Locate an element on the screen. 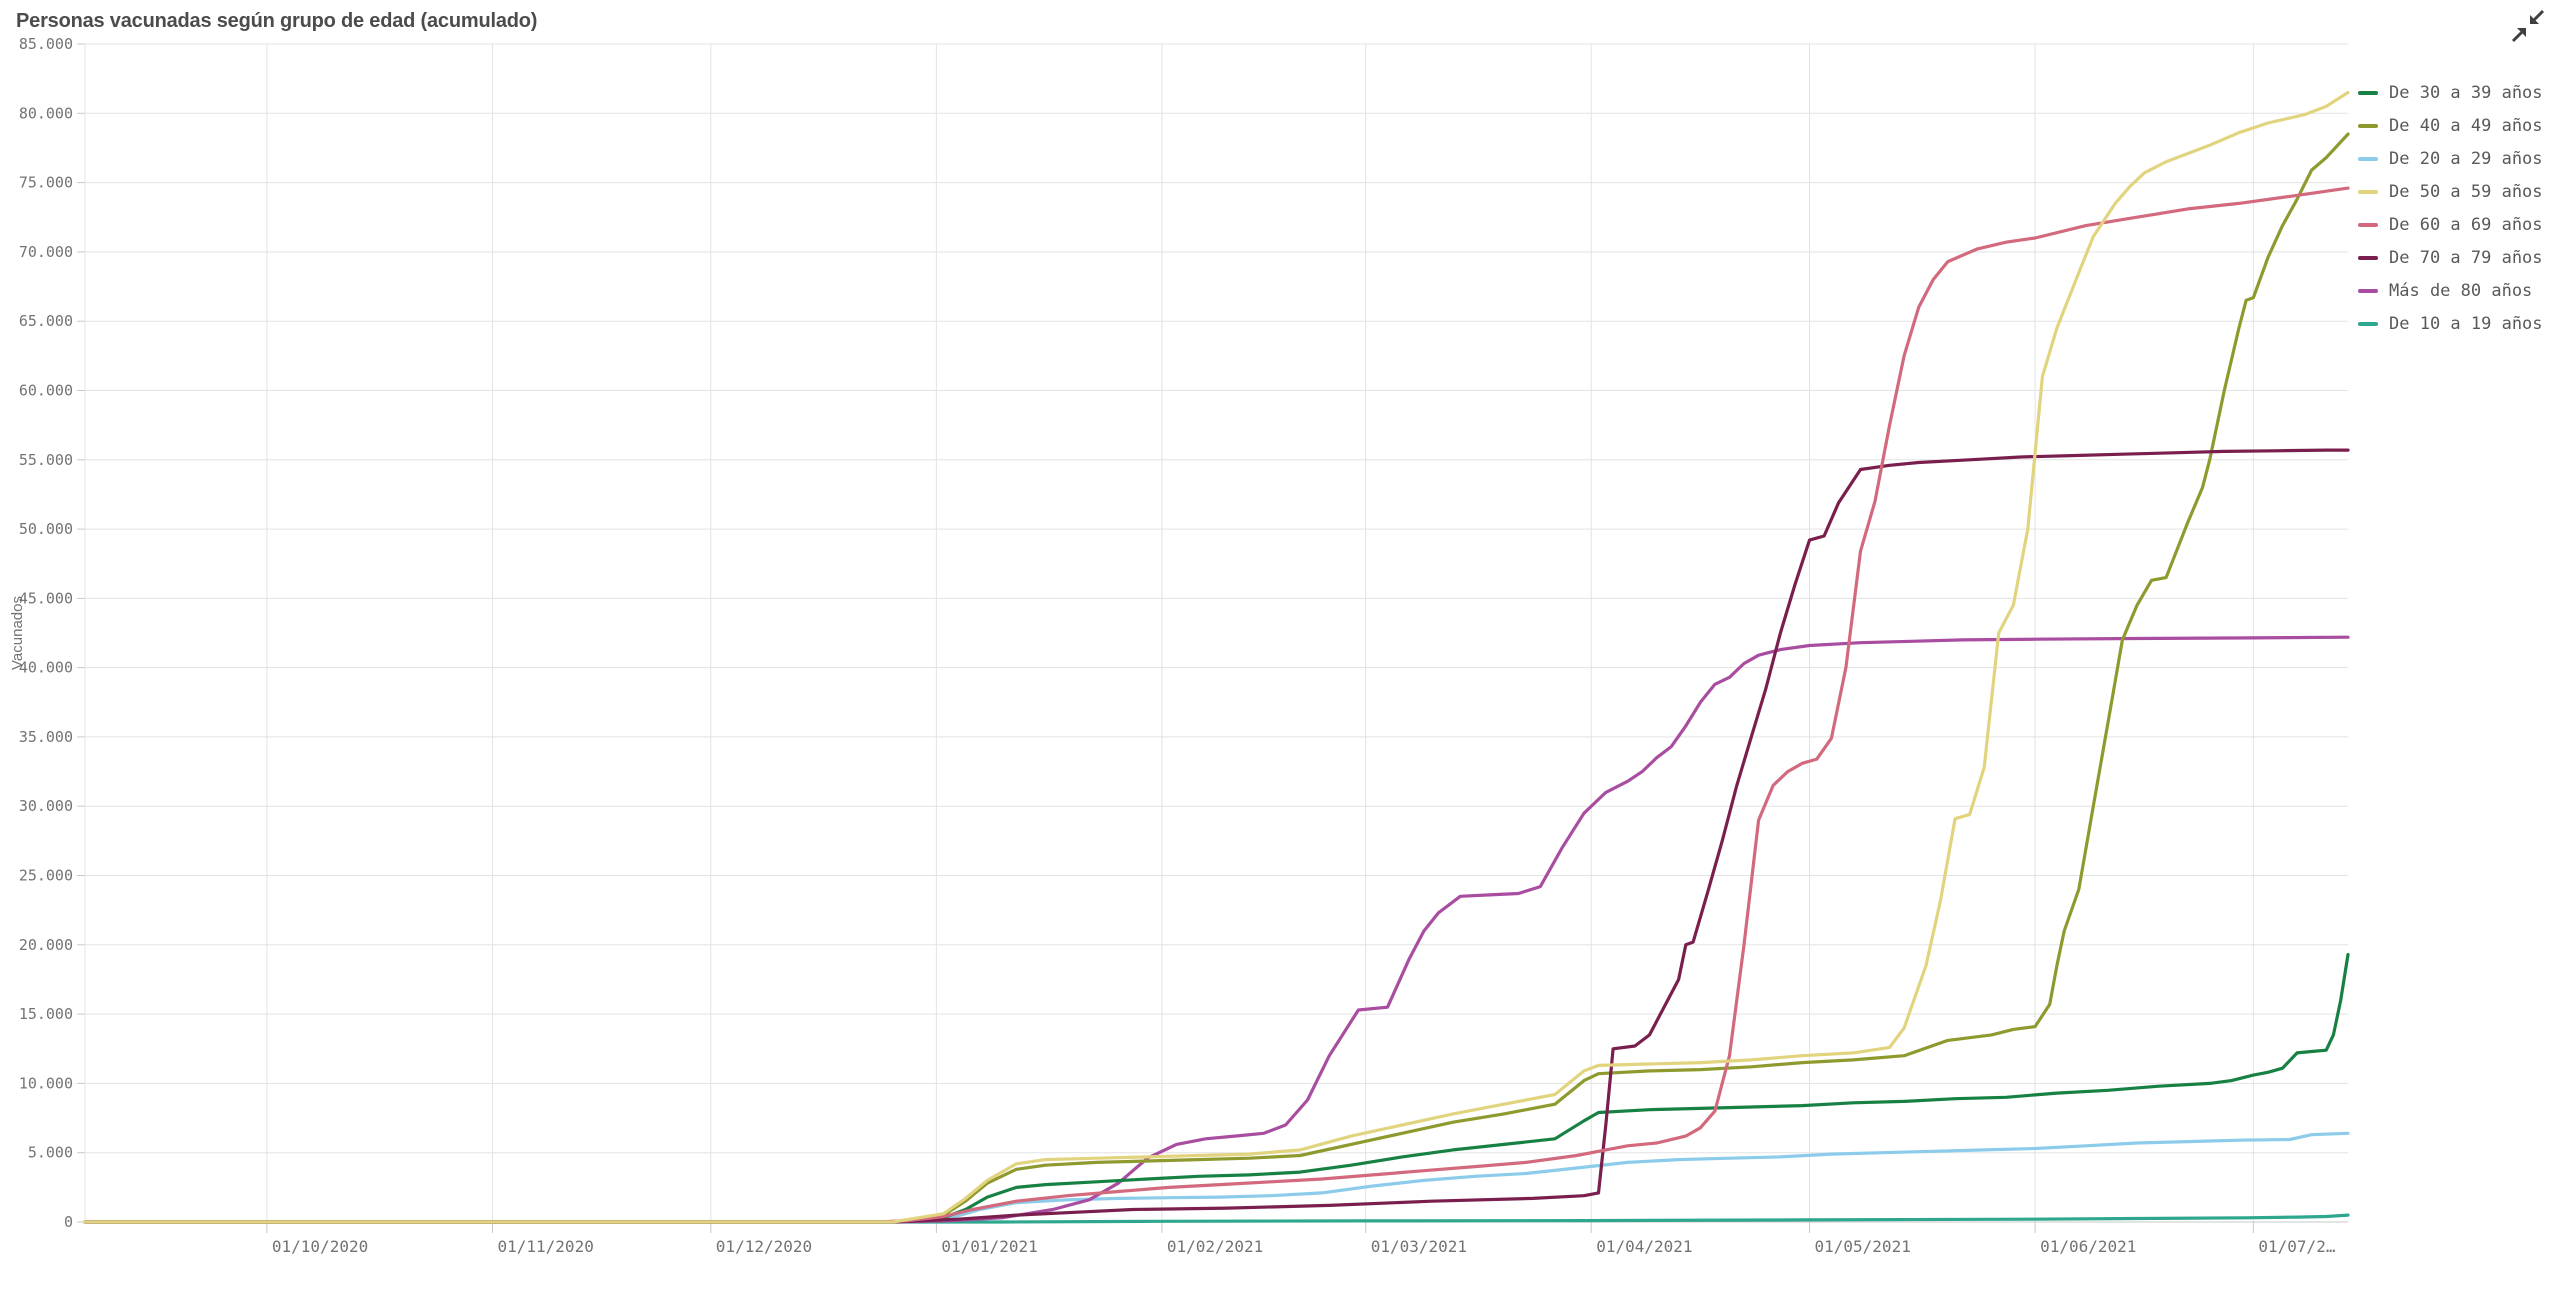 Image resolution: width=2560 pixels, height=1289 pixels. y-tick-label: 0 is located at coordinates (68, 1222).